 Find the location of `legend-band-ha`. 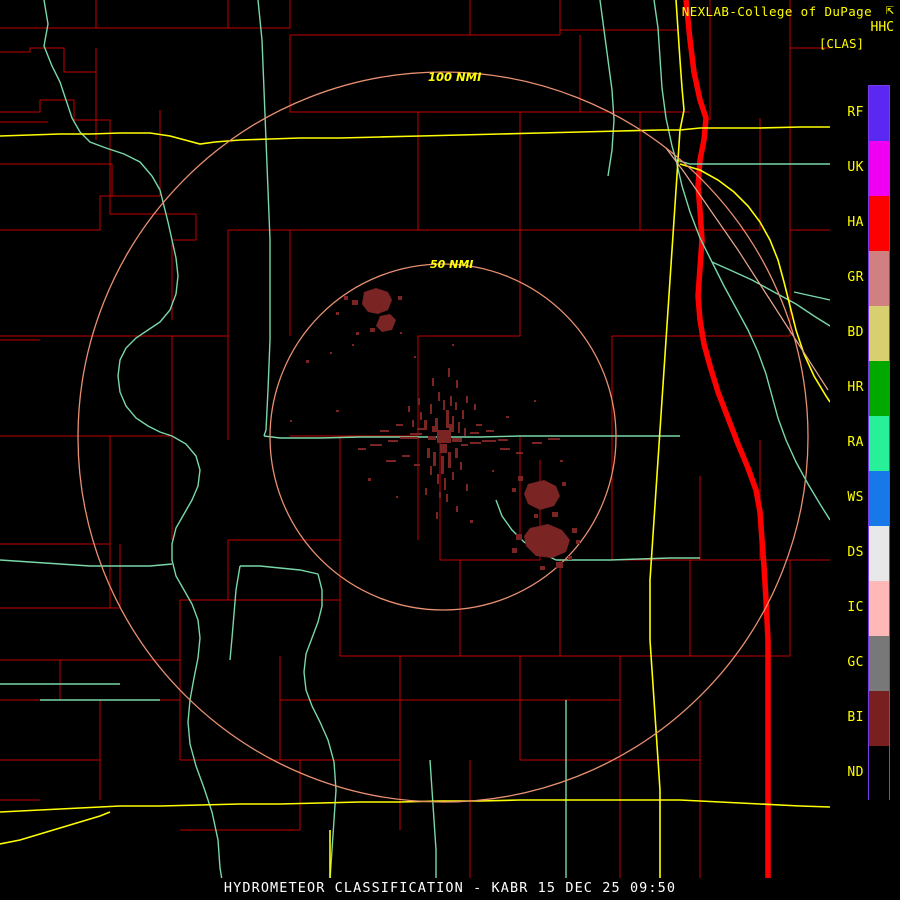

legend-band-ha is located at coordinates (879, 223).